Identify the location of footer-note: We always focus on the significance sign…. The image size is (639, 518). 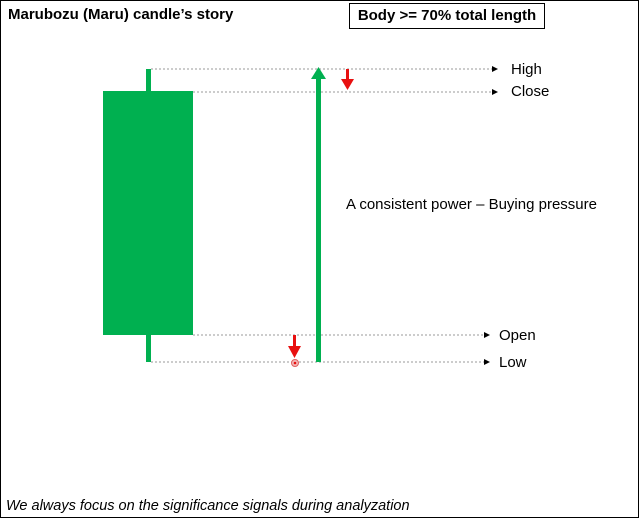
(208, 506).